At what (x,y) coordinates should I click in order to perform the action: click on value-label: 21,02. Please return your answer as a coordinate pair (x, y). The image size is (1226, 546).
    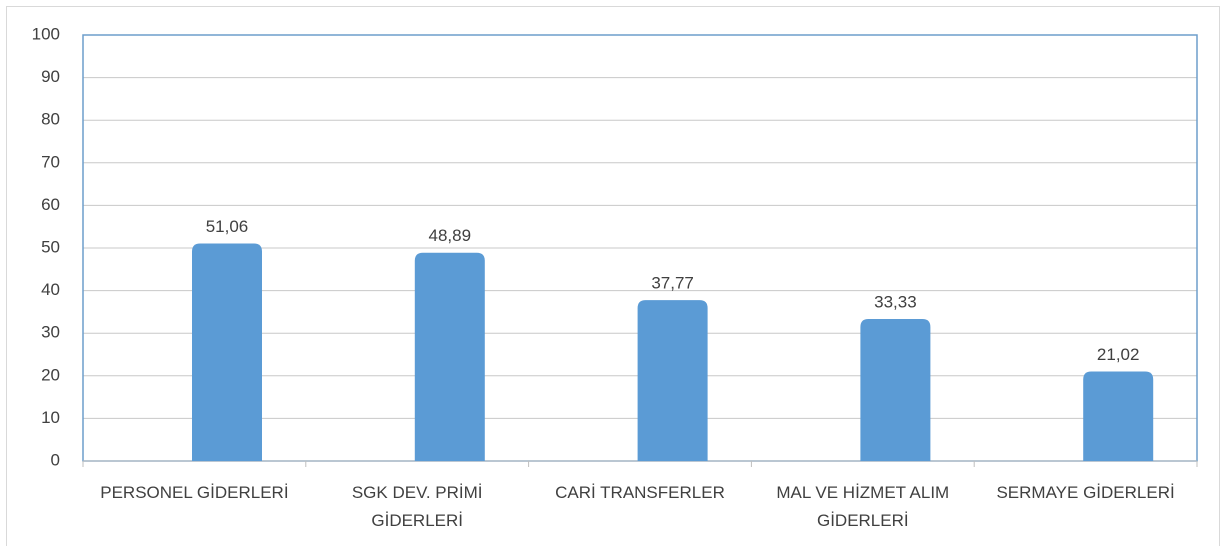
    Looking at the image, I should click on (1118, 354).